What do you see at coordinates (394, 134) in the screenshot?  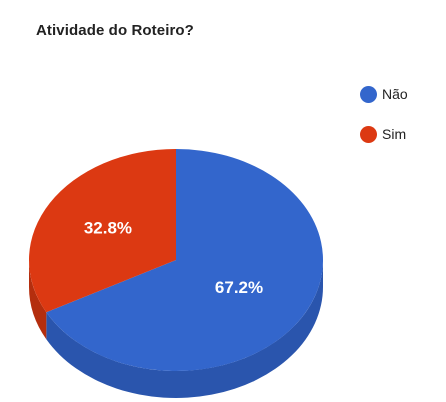 I see `legend-label-sim: Sim` at bounding box center [394, 134].